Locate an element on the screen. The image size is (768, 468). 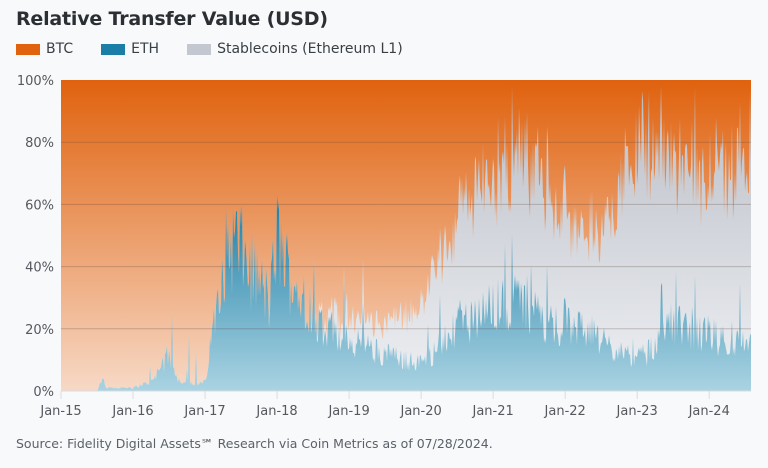
y-tick-label: 80% is located at coordinates (39, 143).